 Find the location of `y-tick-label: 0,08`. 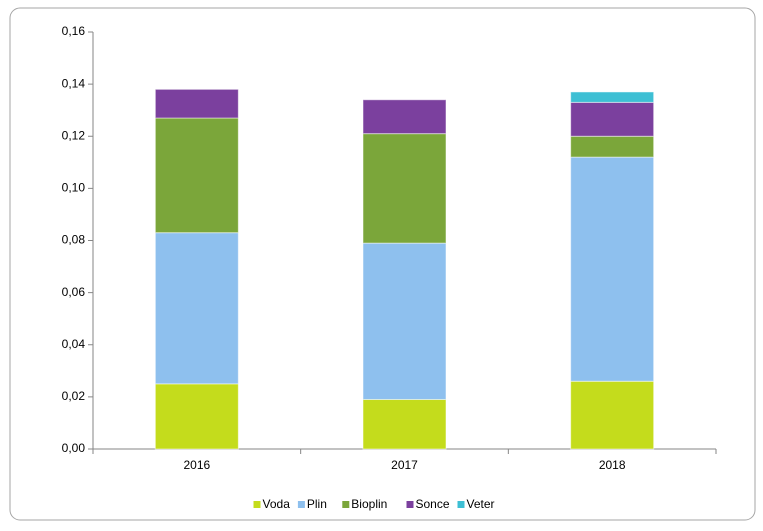

y-tick-label: 0,08 is located at coordinates (74, 240).